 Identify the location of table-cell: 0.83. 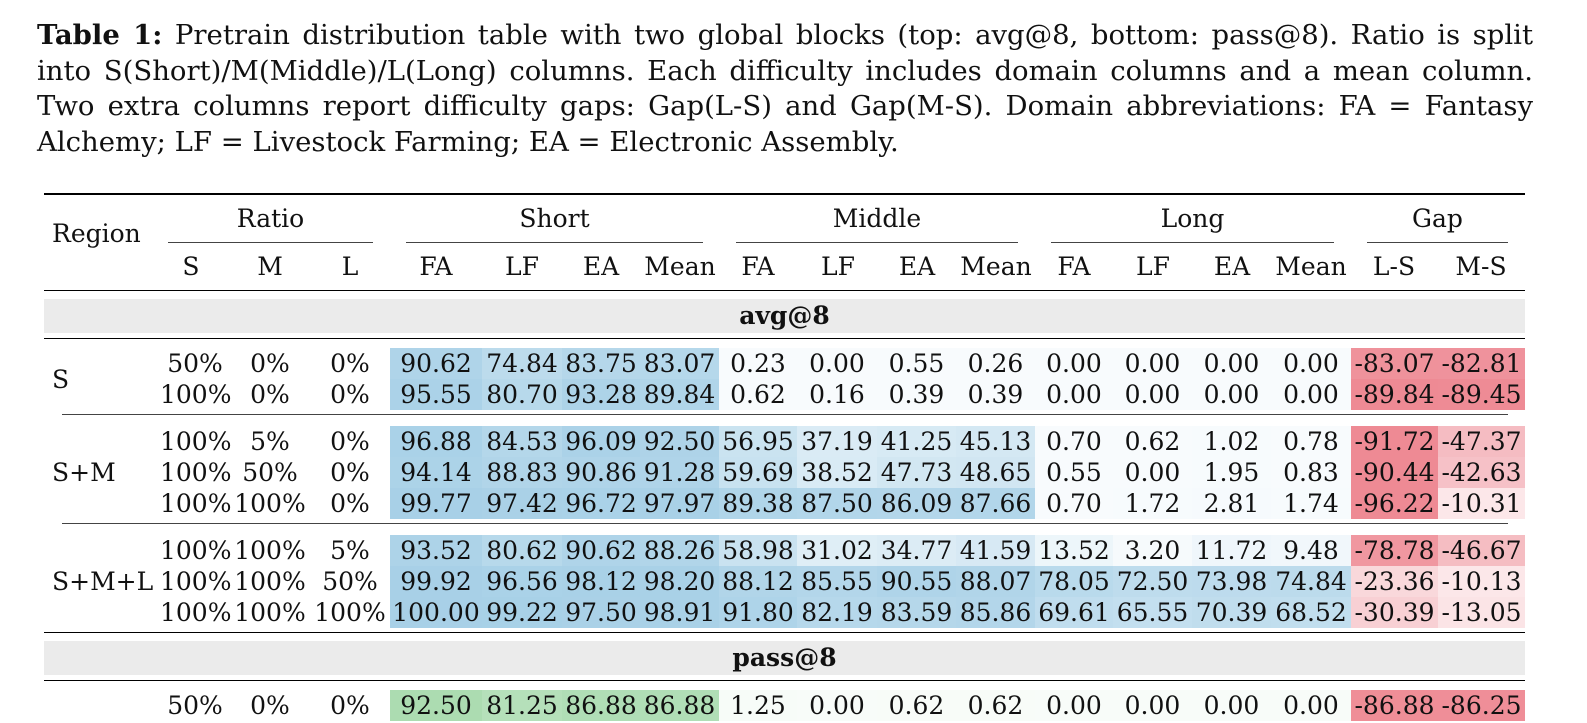
(1311, 472).